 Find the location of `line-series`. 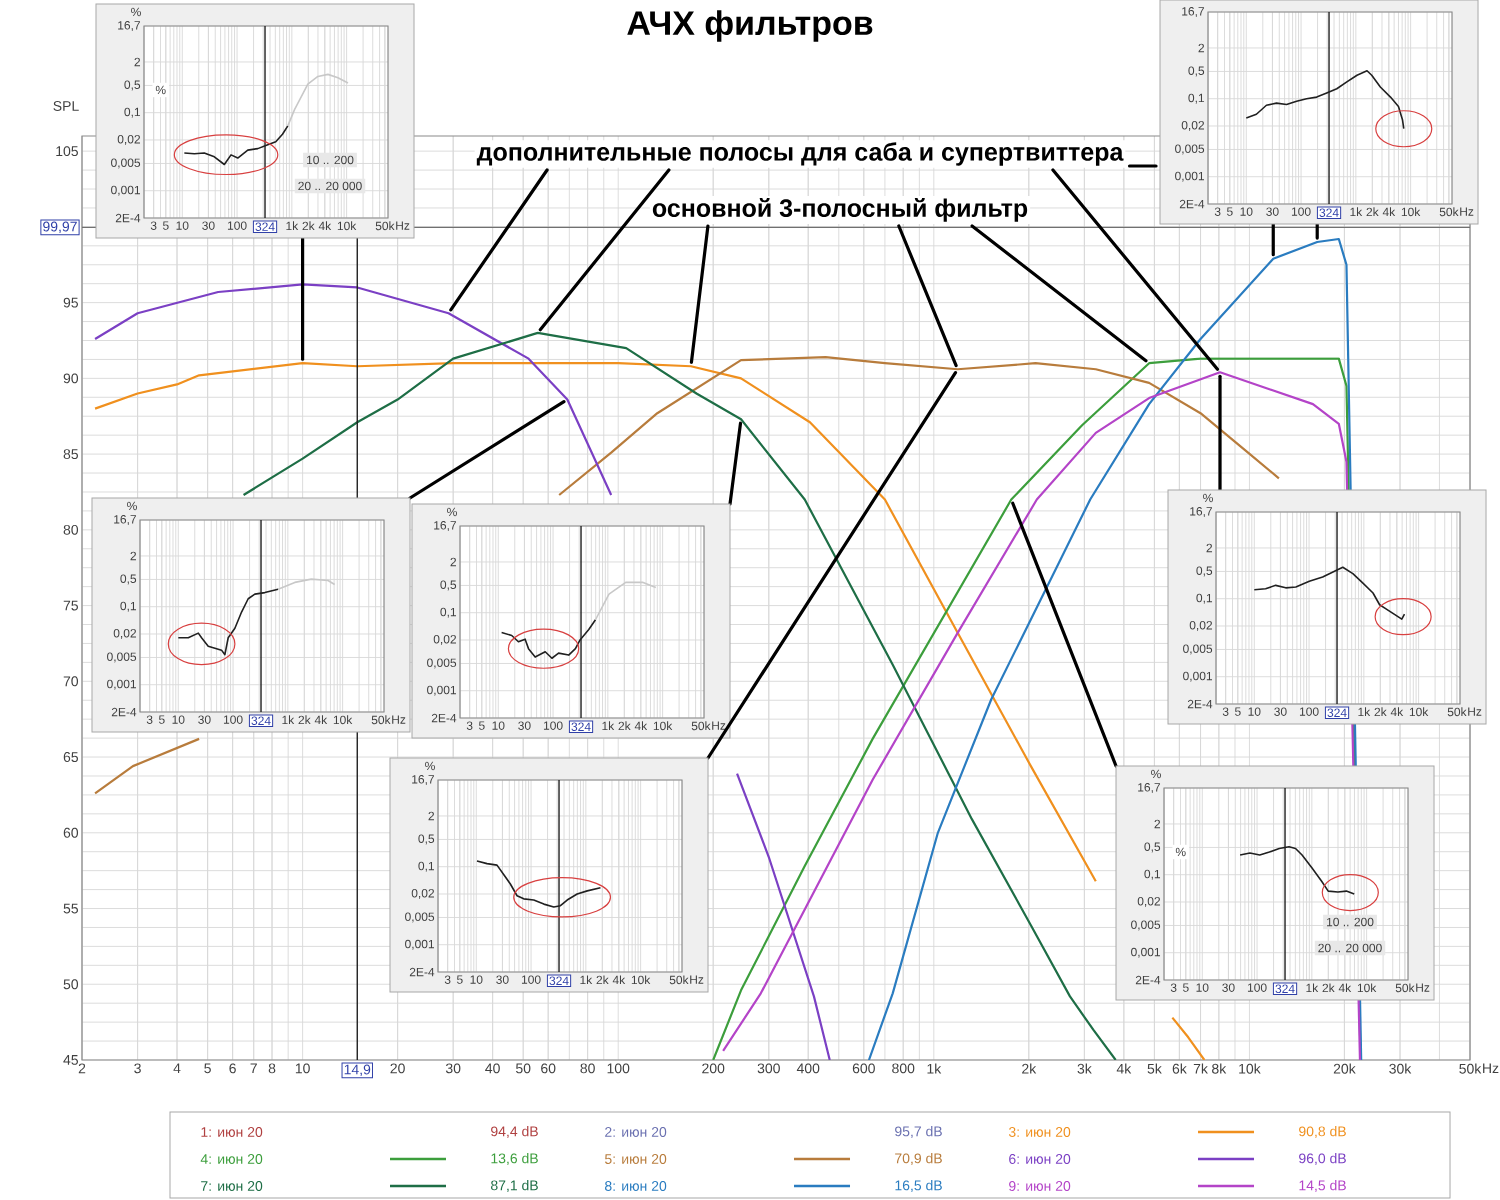

line-series is located at coordinates (625, 601).